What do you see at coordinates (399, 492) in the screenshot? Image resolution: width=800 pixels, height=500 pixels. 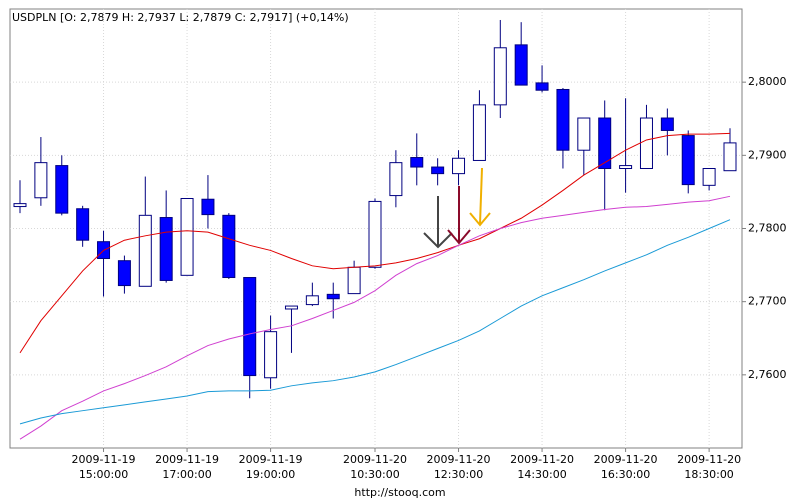 I see `footer: http://stooq.com` at bounding box center [399, 492].